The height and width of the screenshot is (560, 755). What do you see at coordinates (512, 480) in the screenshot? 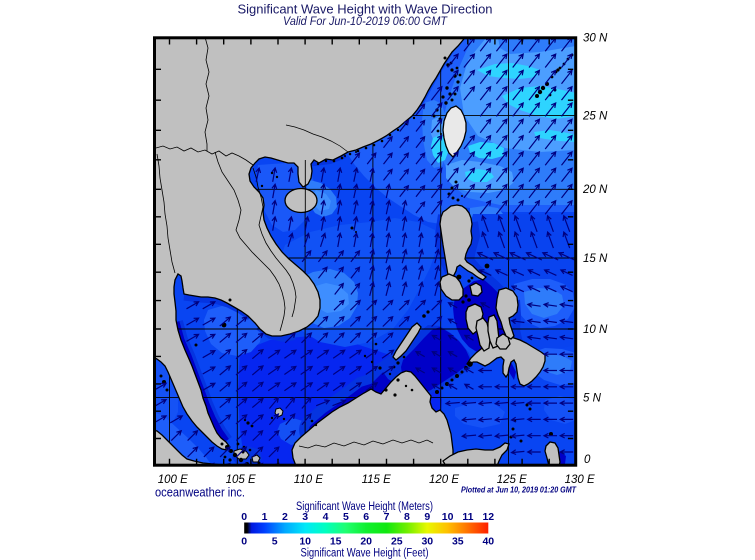
I see `svg-text: 125 E` at bounding box center [512, 480].